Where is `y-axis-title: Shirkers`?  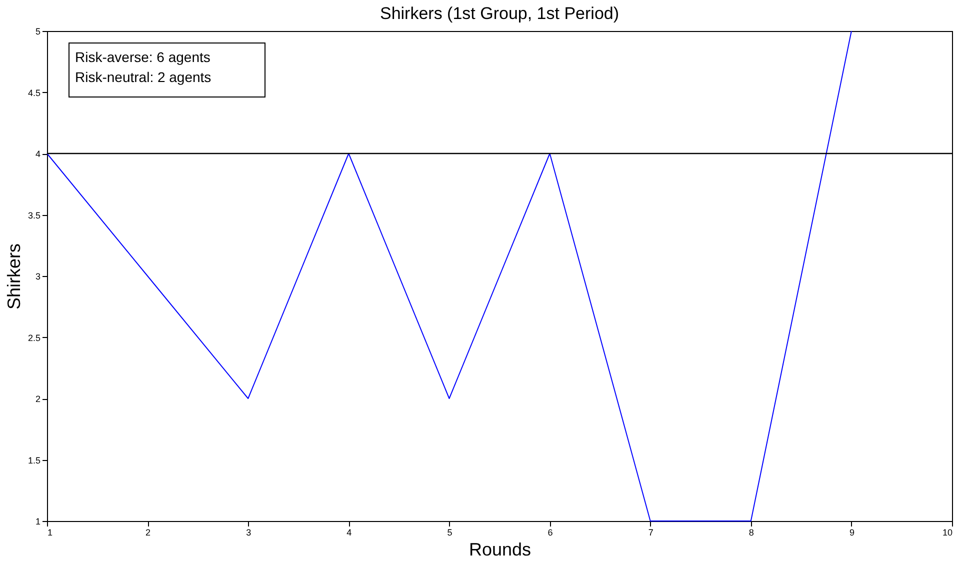 y-axis-title: Shirkers is located at coordinates (14, 276).